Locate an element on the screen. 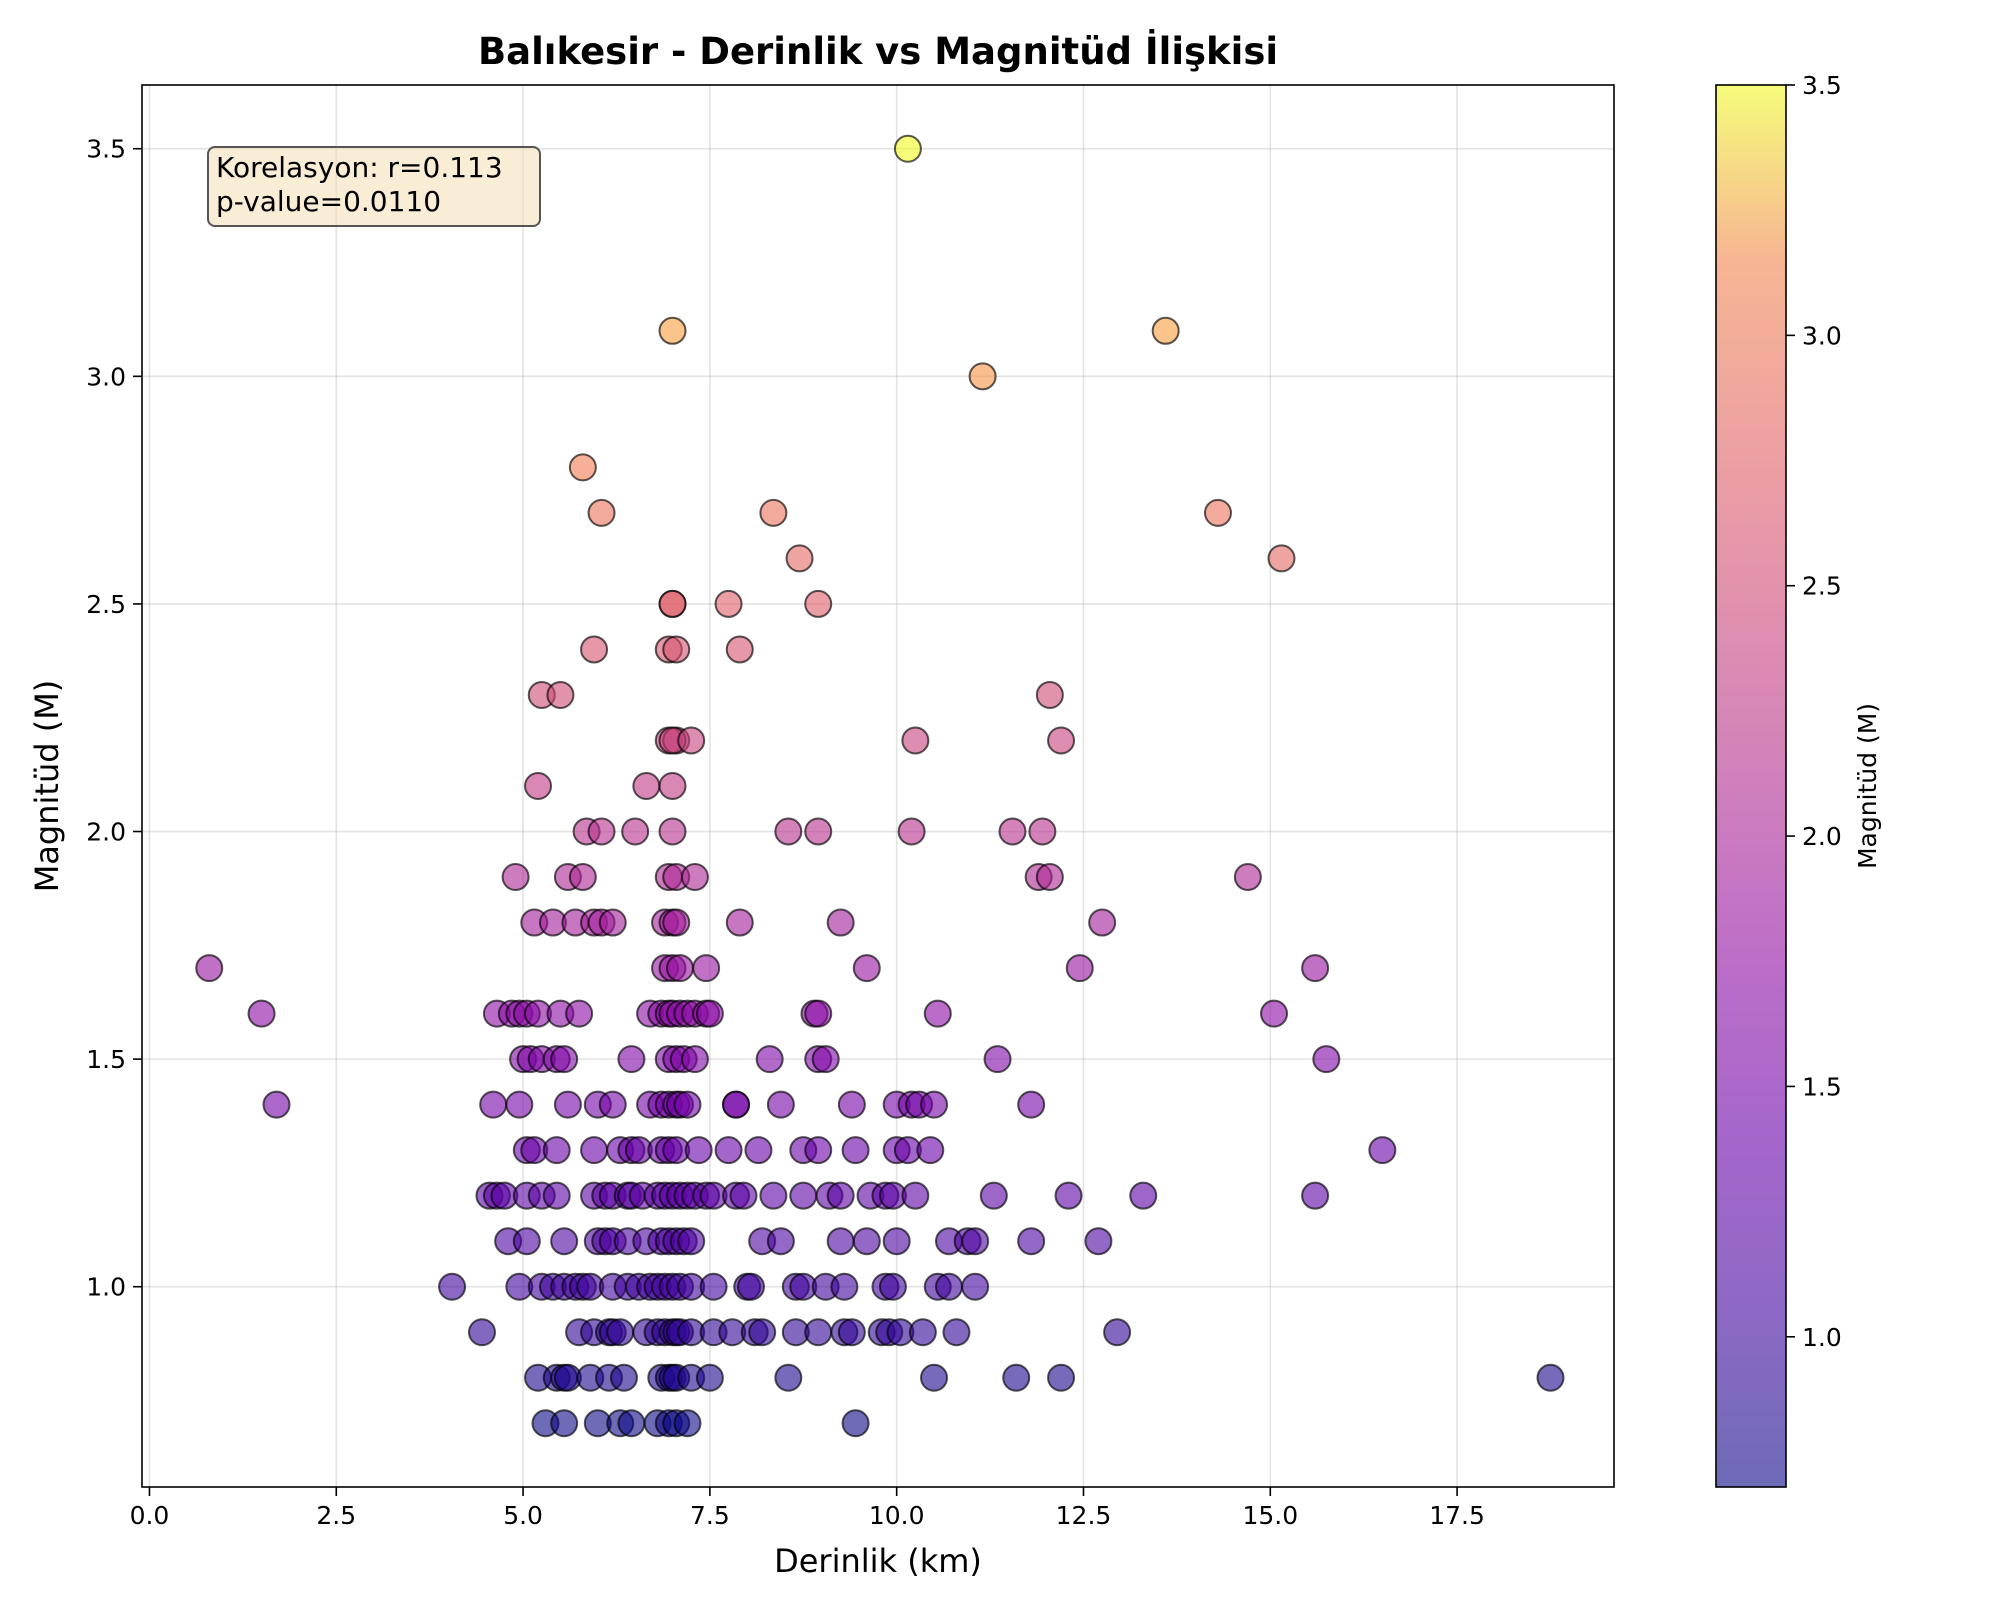 This screenshot has height=1600, width=2000. colorbar-ticks: 1.0 1.5 2.0 2.5 3.0 3.5 is located at coordinates (1814, 711).